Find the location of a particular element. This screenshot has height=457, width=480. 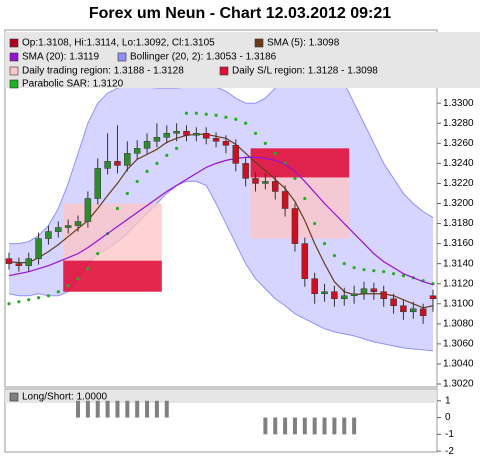

legend-label: Daily trading region: 1.3188 - 1.3128 is located at coordinates (103, 71).